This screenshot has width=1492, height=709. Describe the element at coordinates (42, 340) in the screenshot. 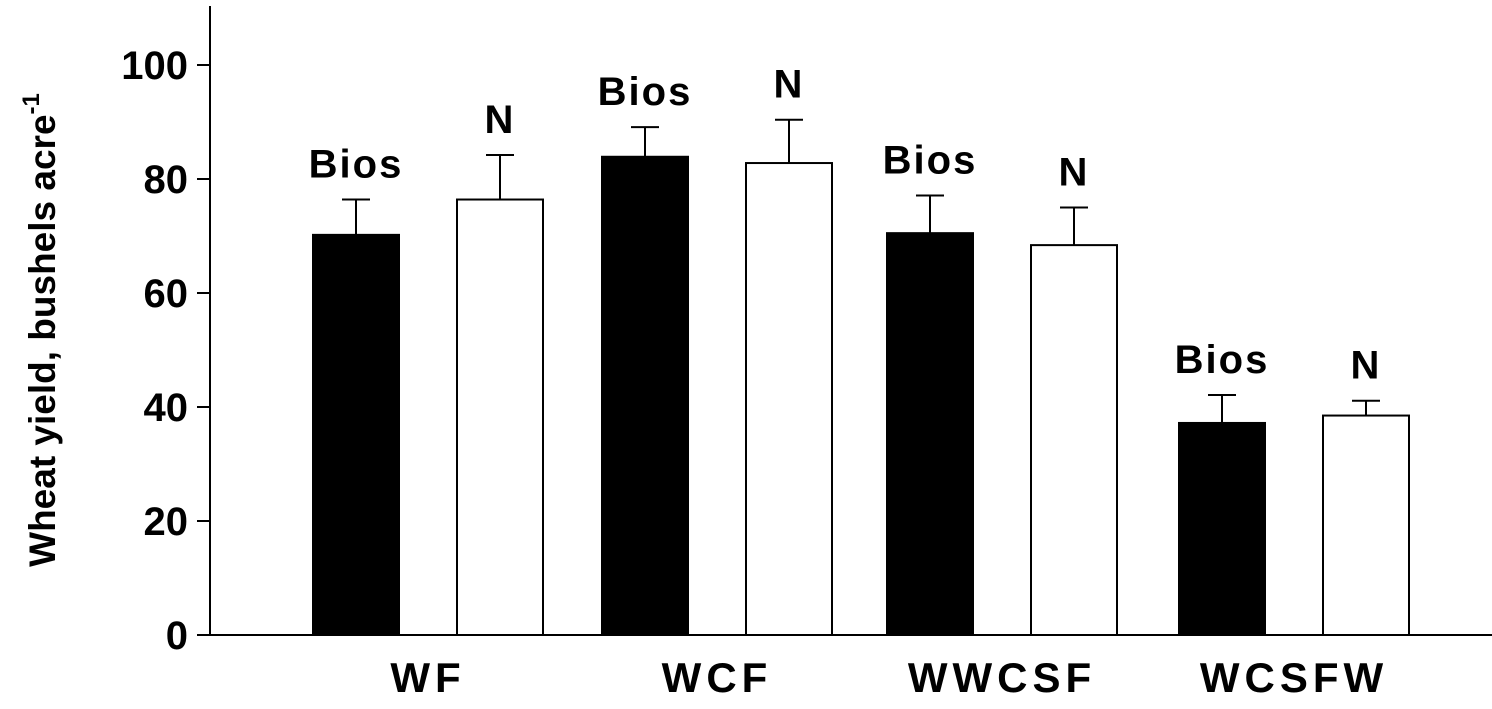

I see `y-axis-title-text: Wheat yield, bushels acre` at that location.